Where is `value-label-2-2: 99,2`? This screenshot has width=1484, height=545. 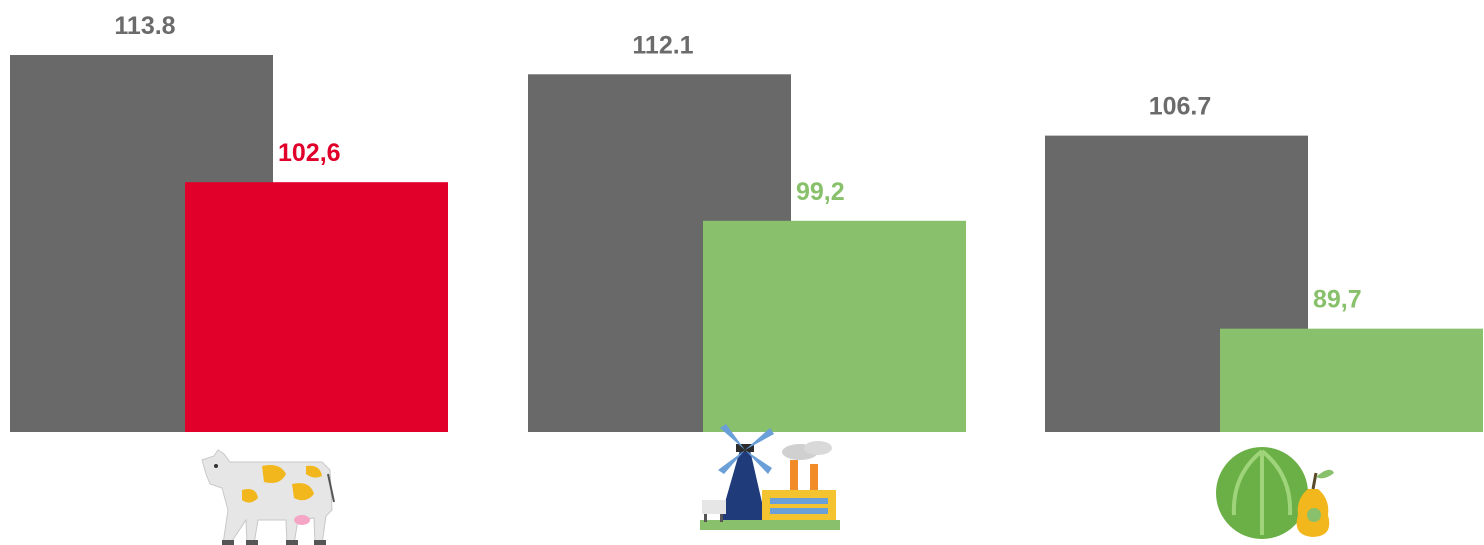
value-label-2-2: 99,2 is located at coordinates (820, 192).